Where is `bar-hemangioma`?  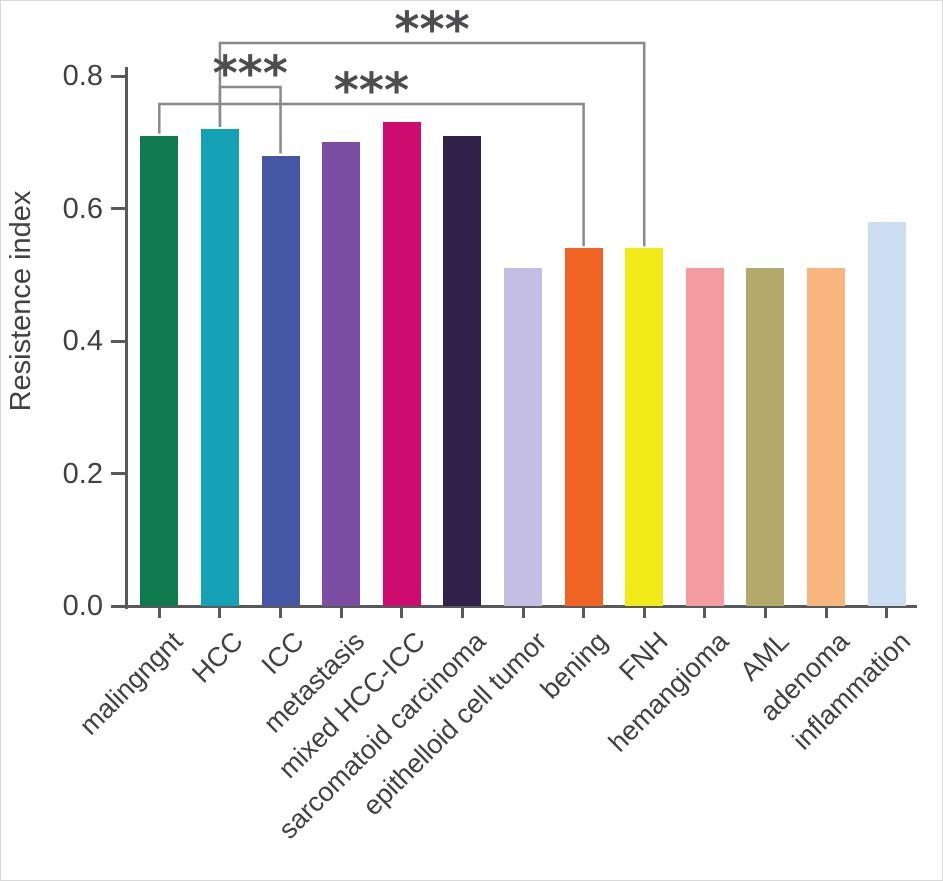 bar-hemangioma is located at coordinates (704, 437).